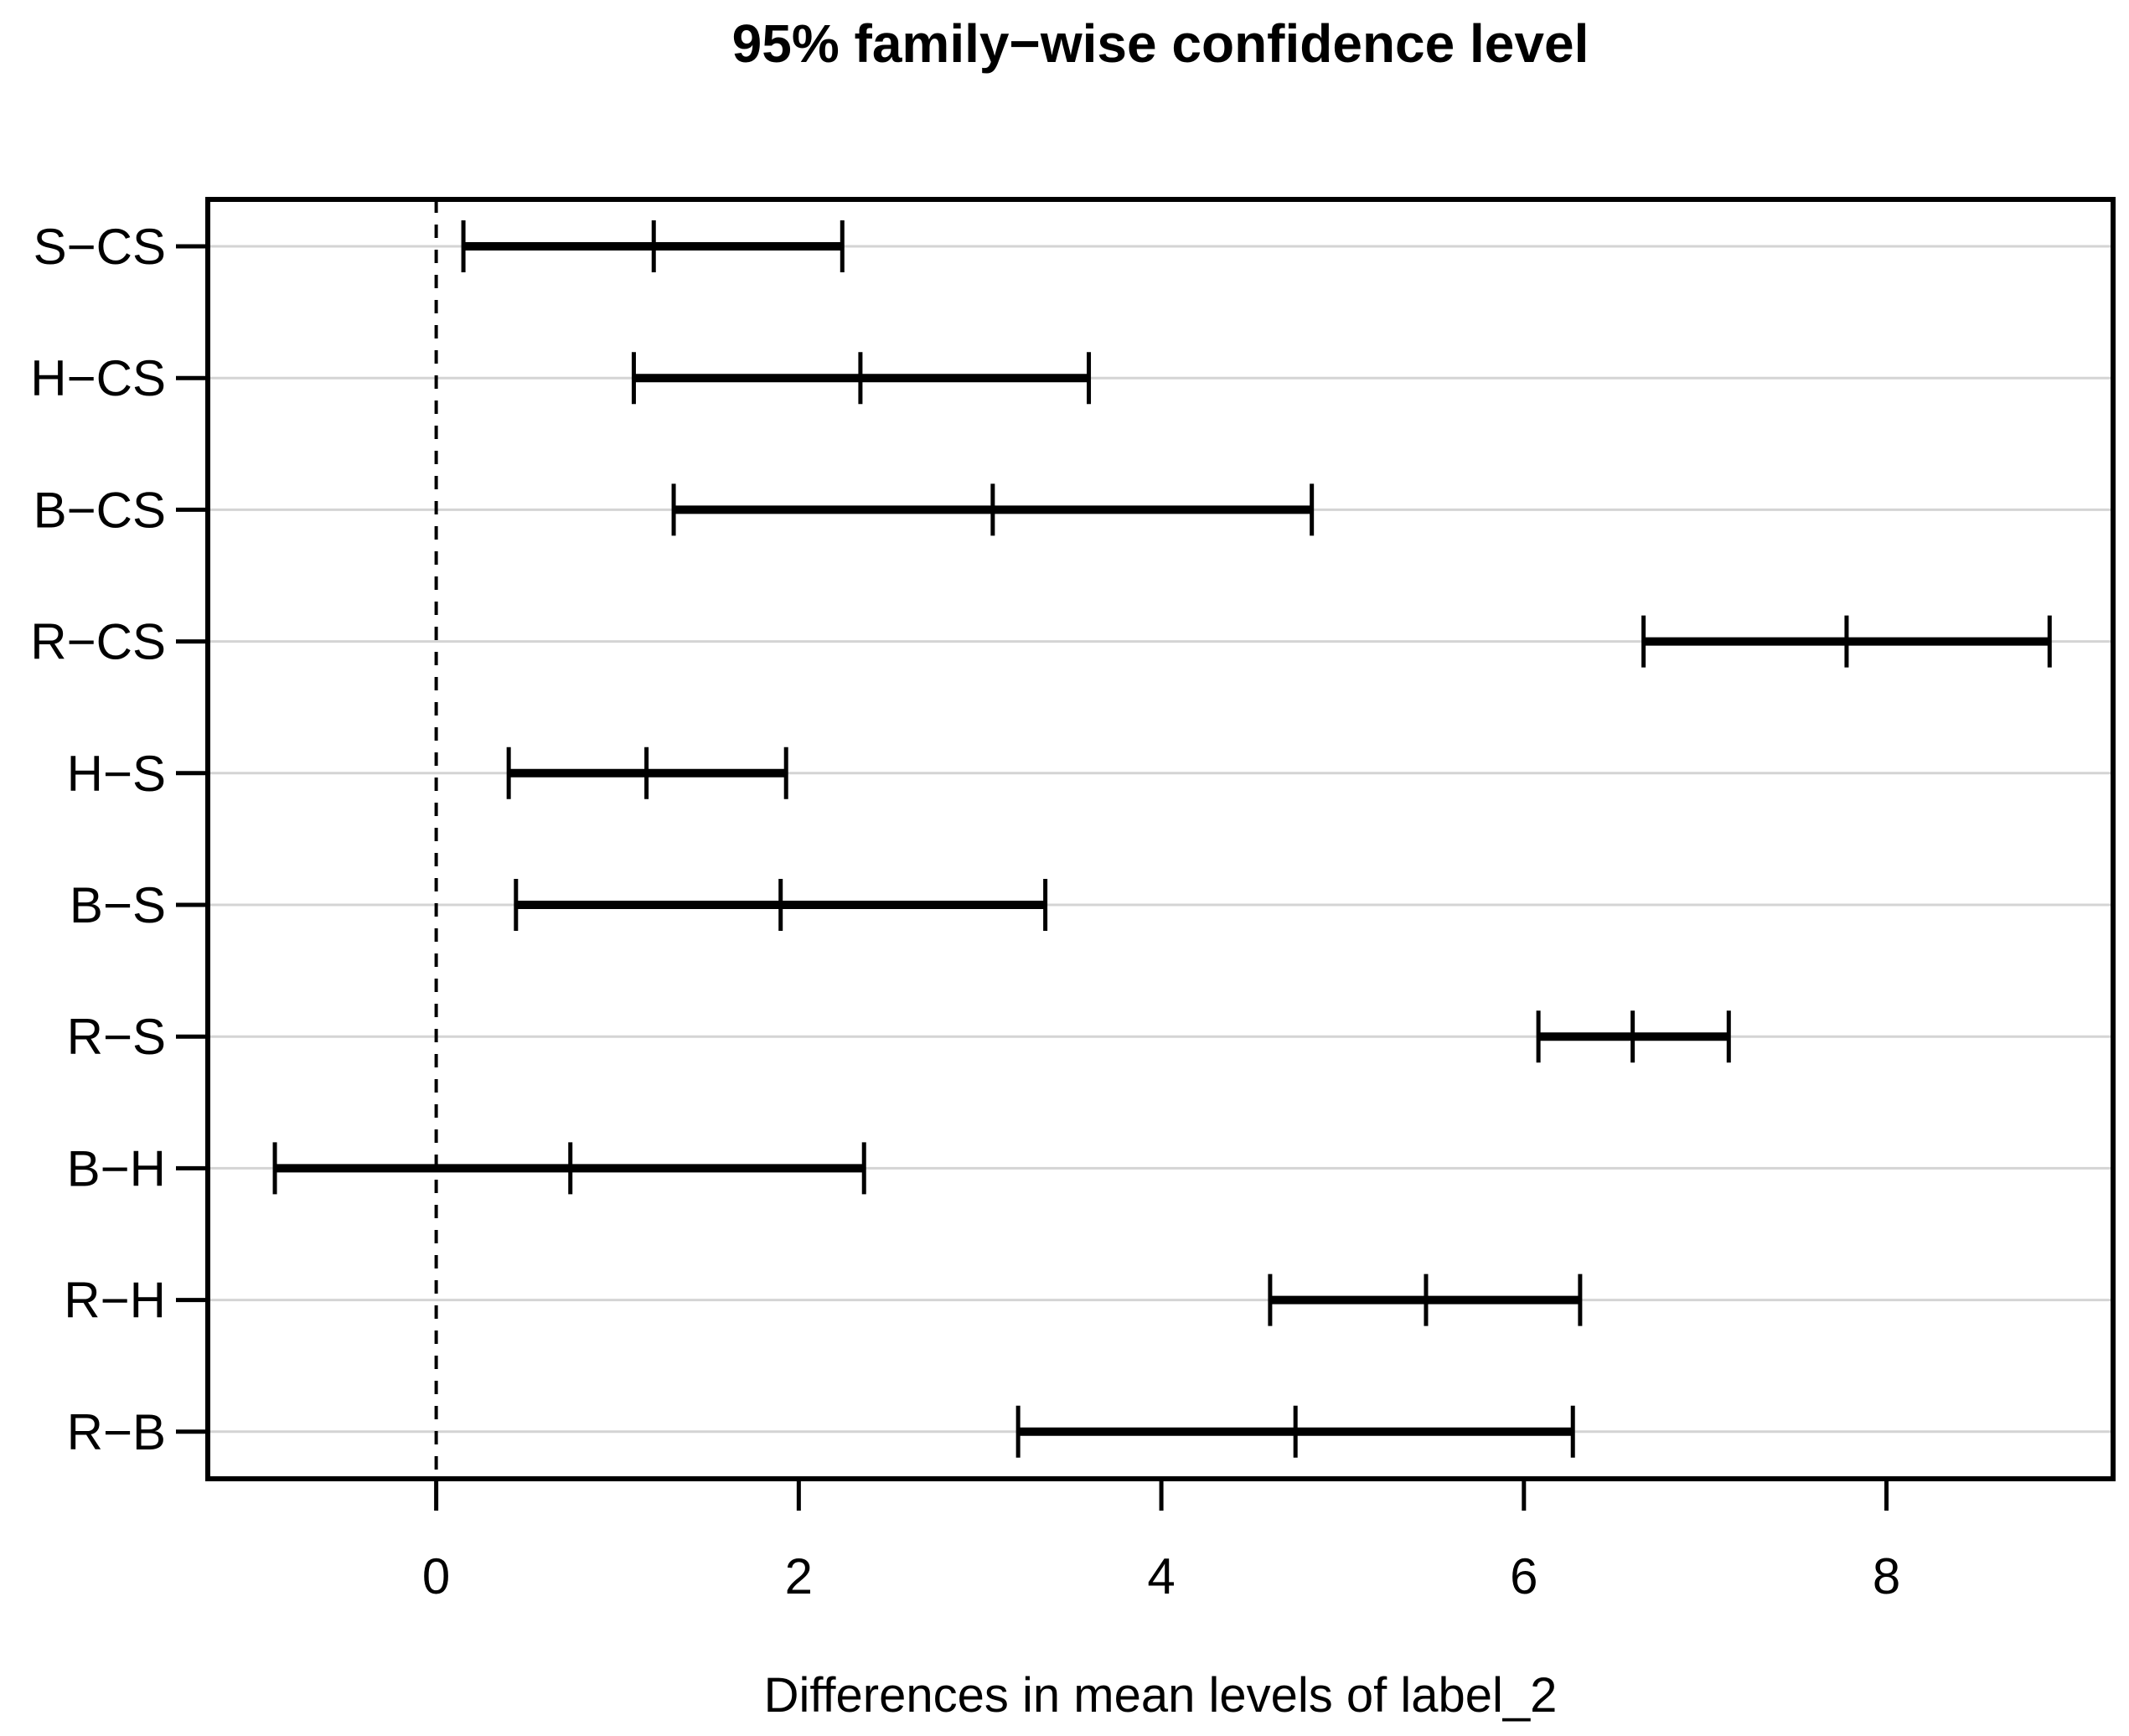 The image size is (2129, 1736). Describe the element at coordinates (100, 510) in the screenshot. I see `y-tick-label: B−CS` at that location.